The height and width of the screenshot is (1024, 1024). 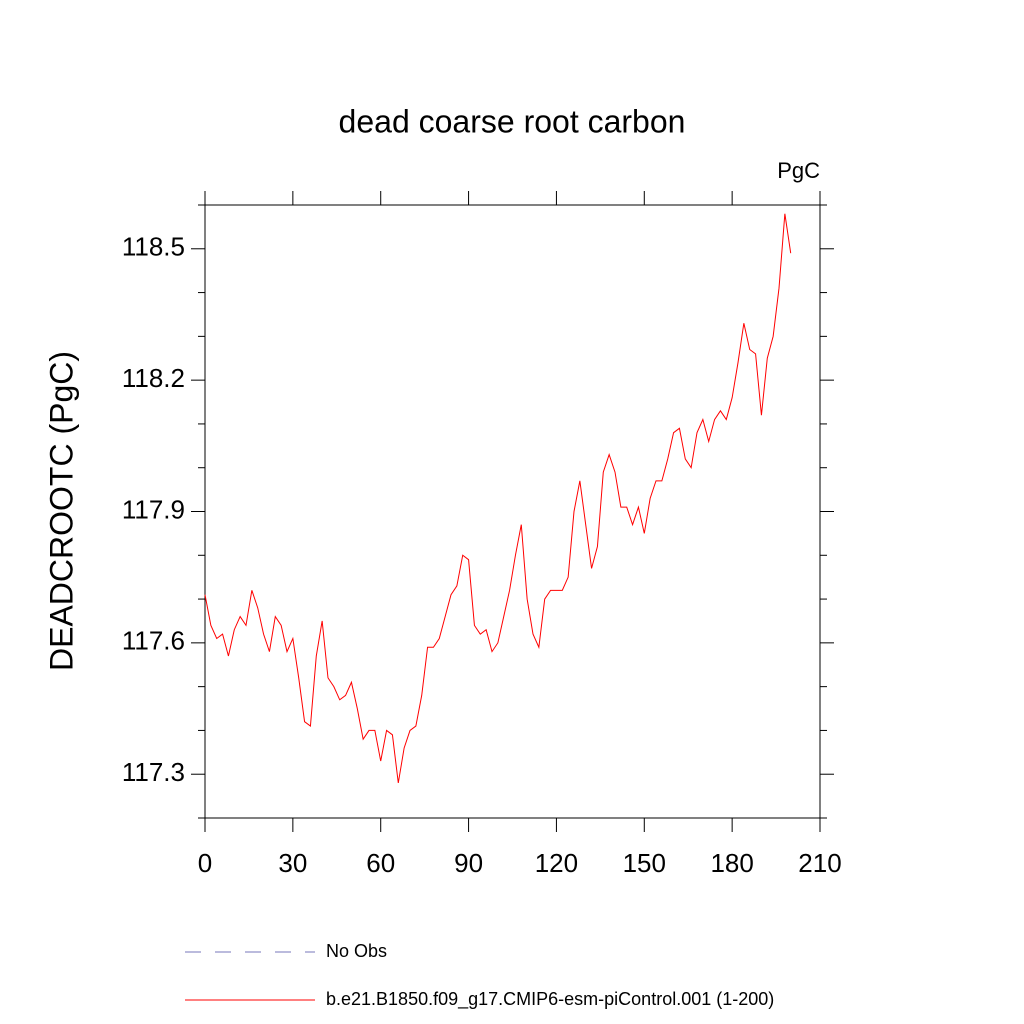 What do you see at coordinates (798, 170) in the screenshot?
I see `units-label: PgC` at bounding box center [798, 170].